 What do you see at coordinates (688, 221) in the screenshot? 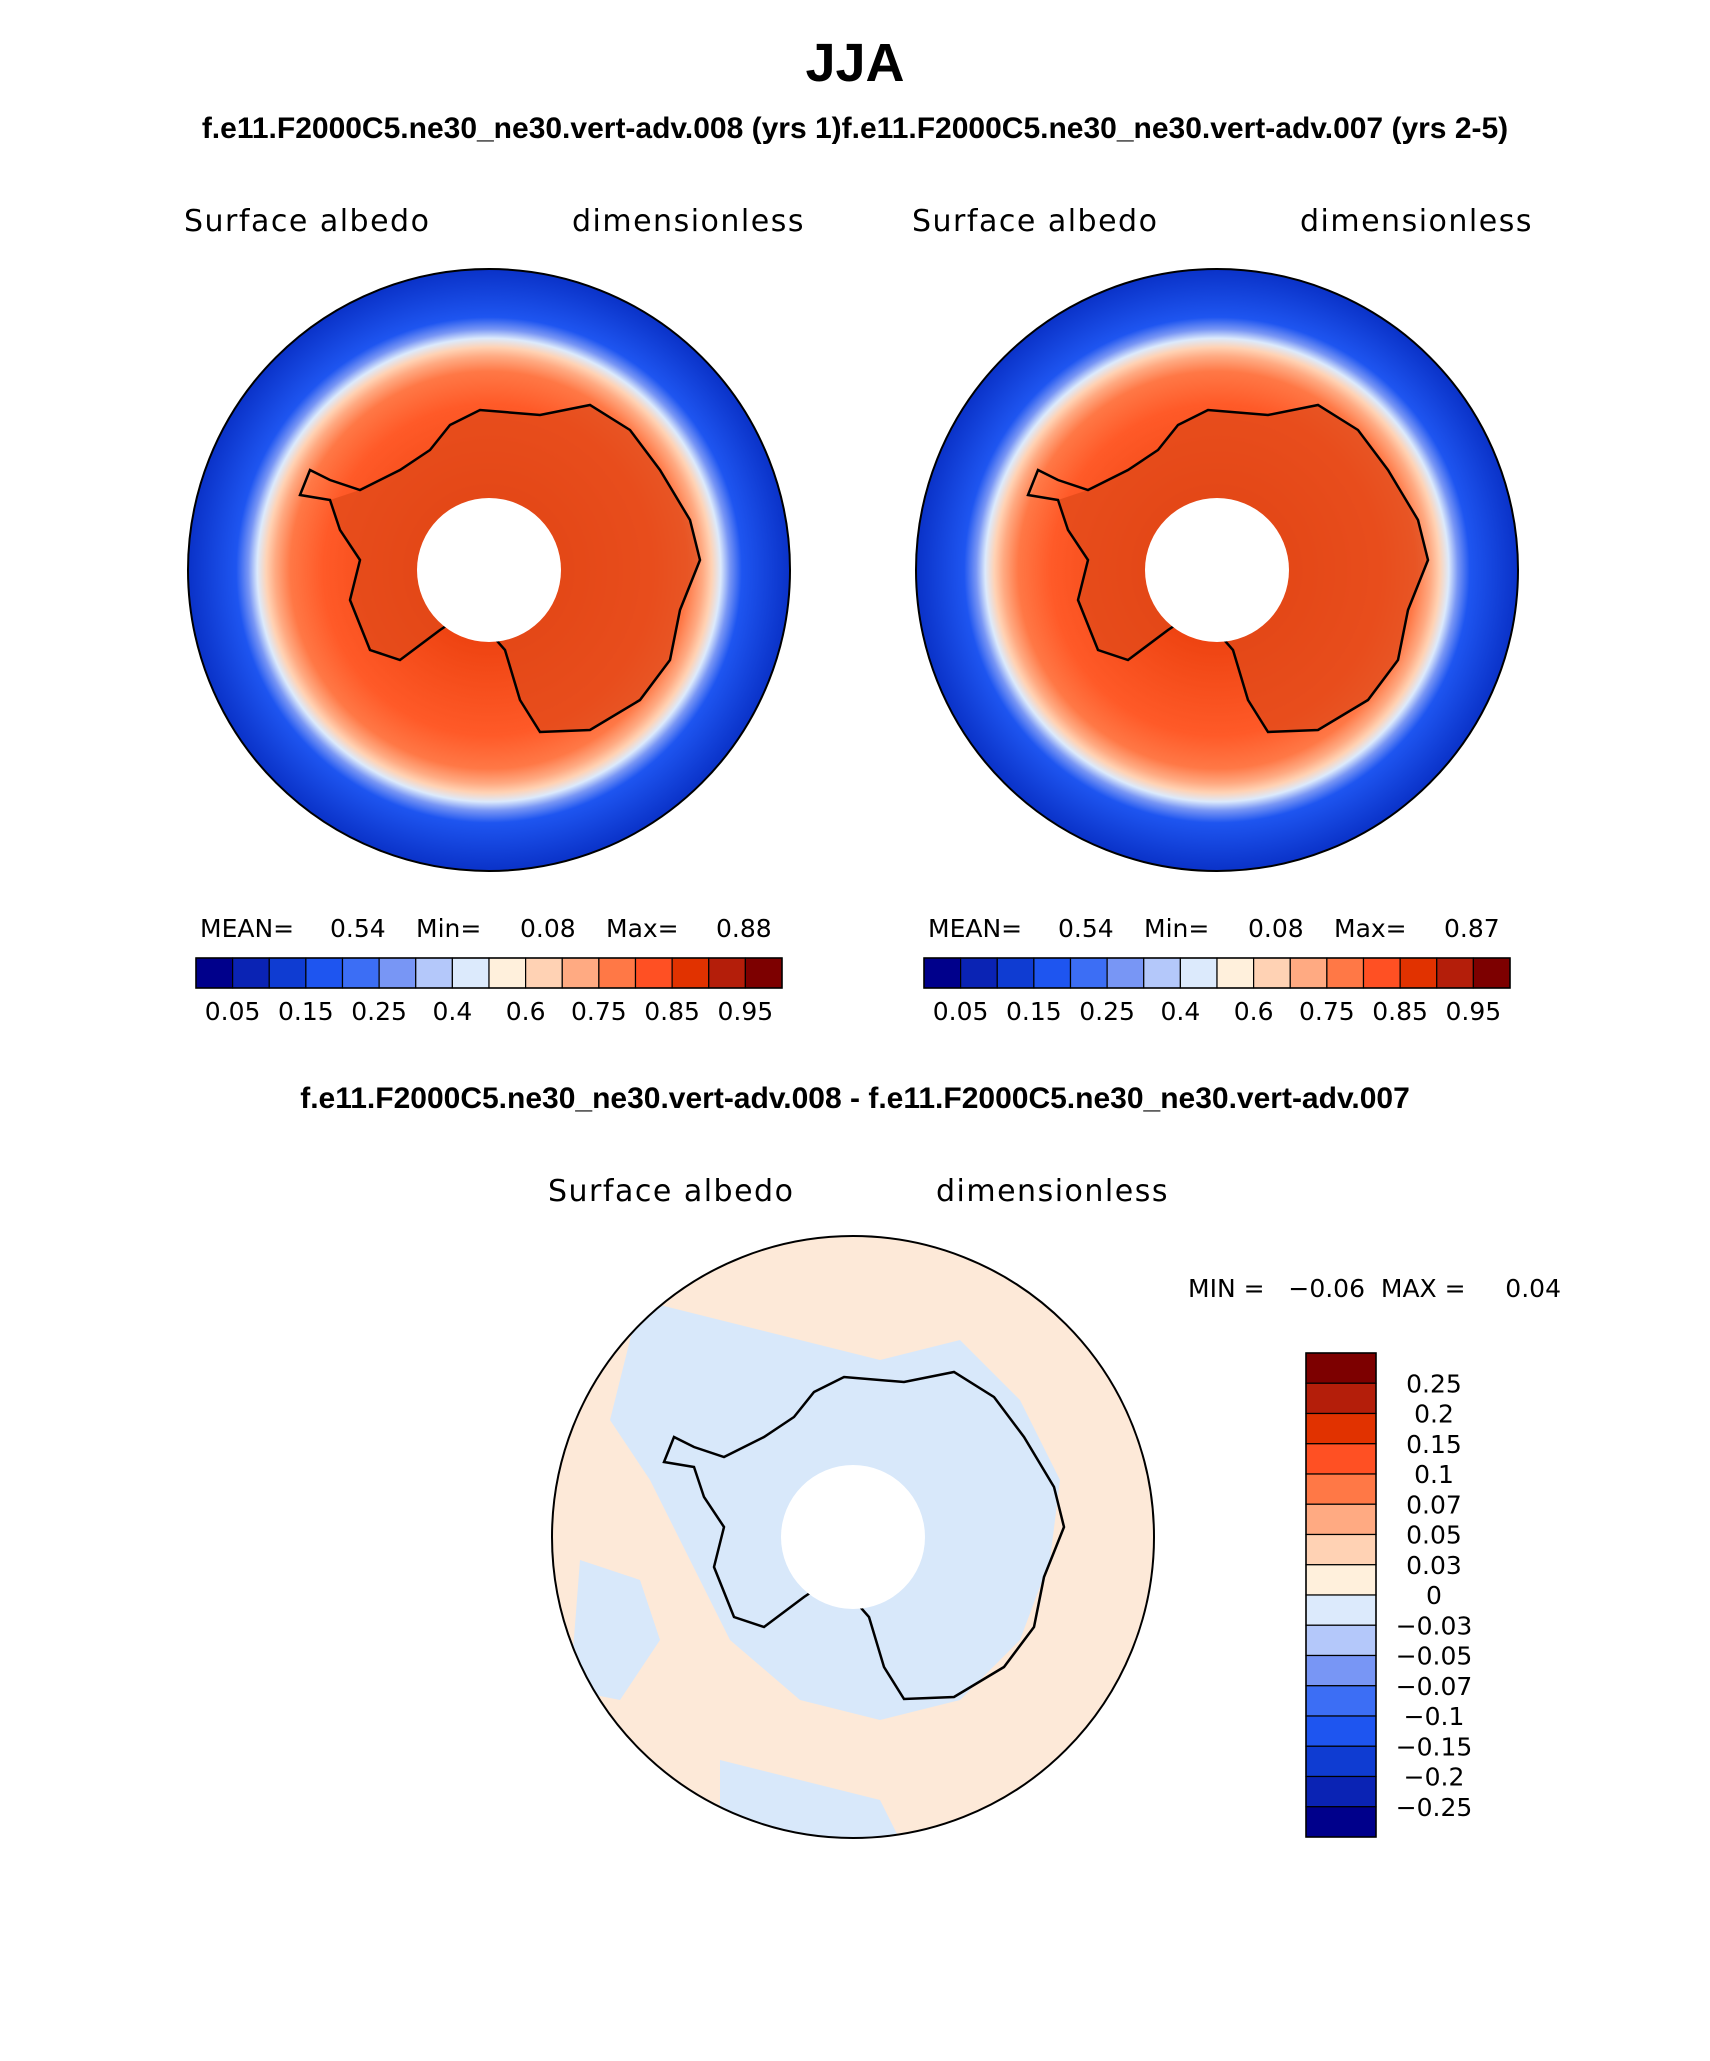
I see `panel1-units: dimensionless` at bounding box center [688, 221].